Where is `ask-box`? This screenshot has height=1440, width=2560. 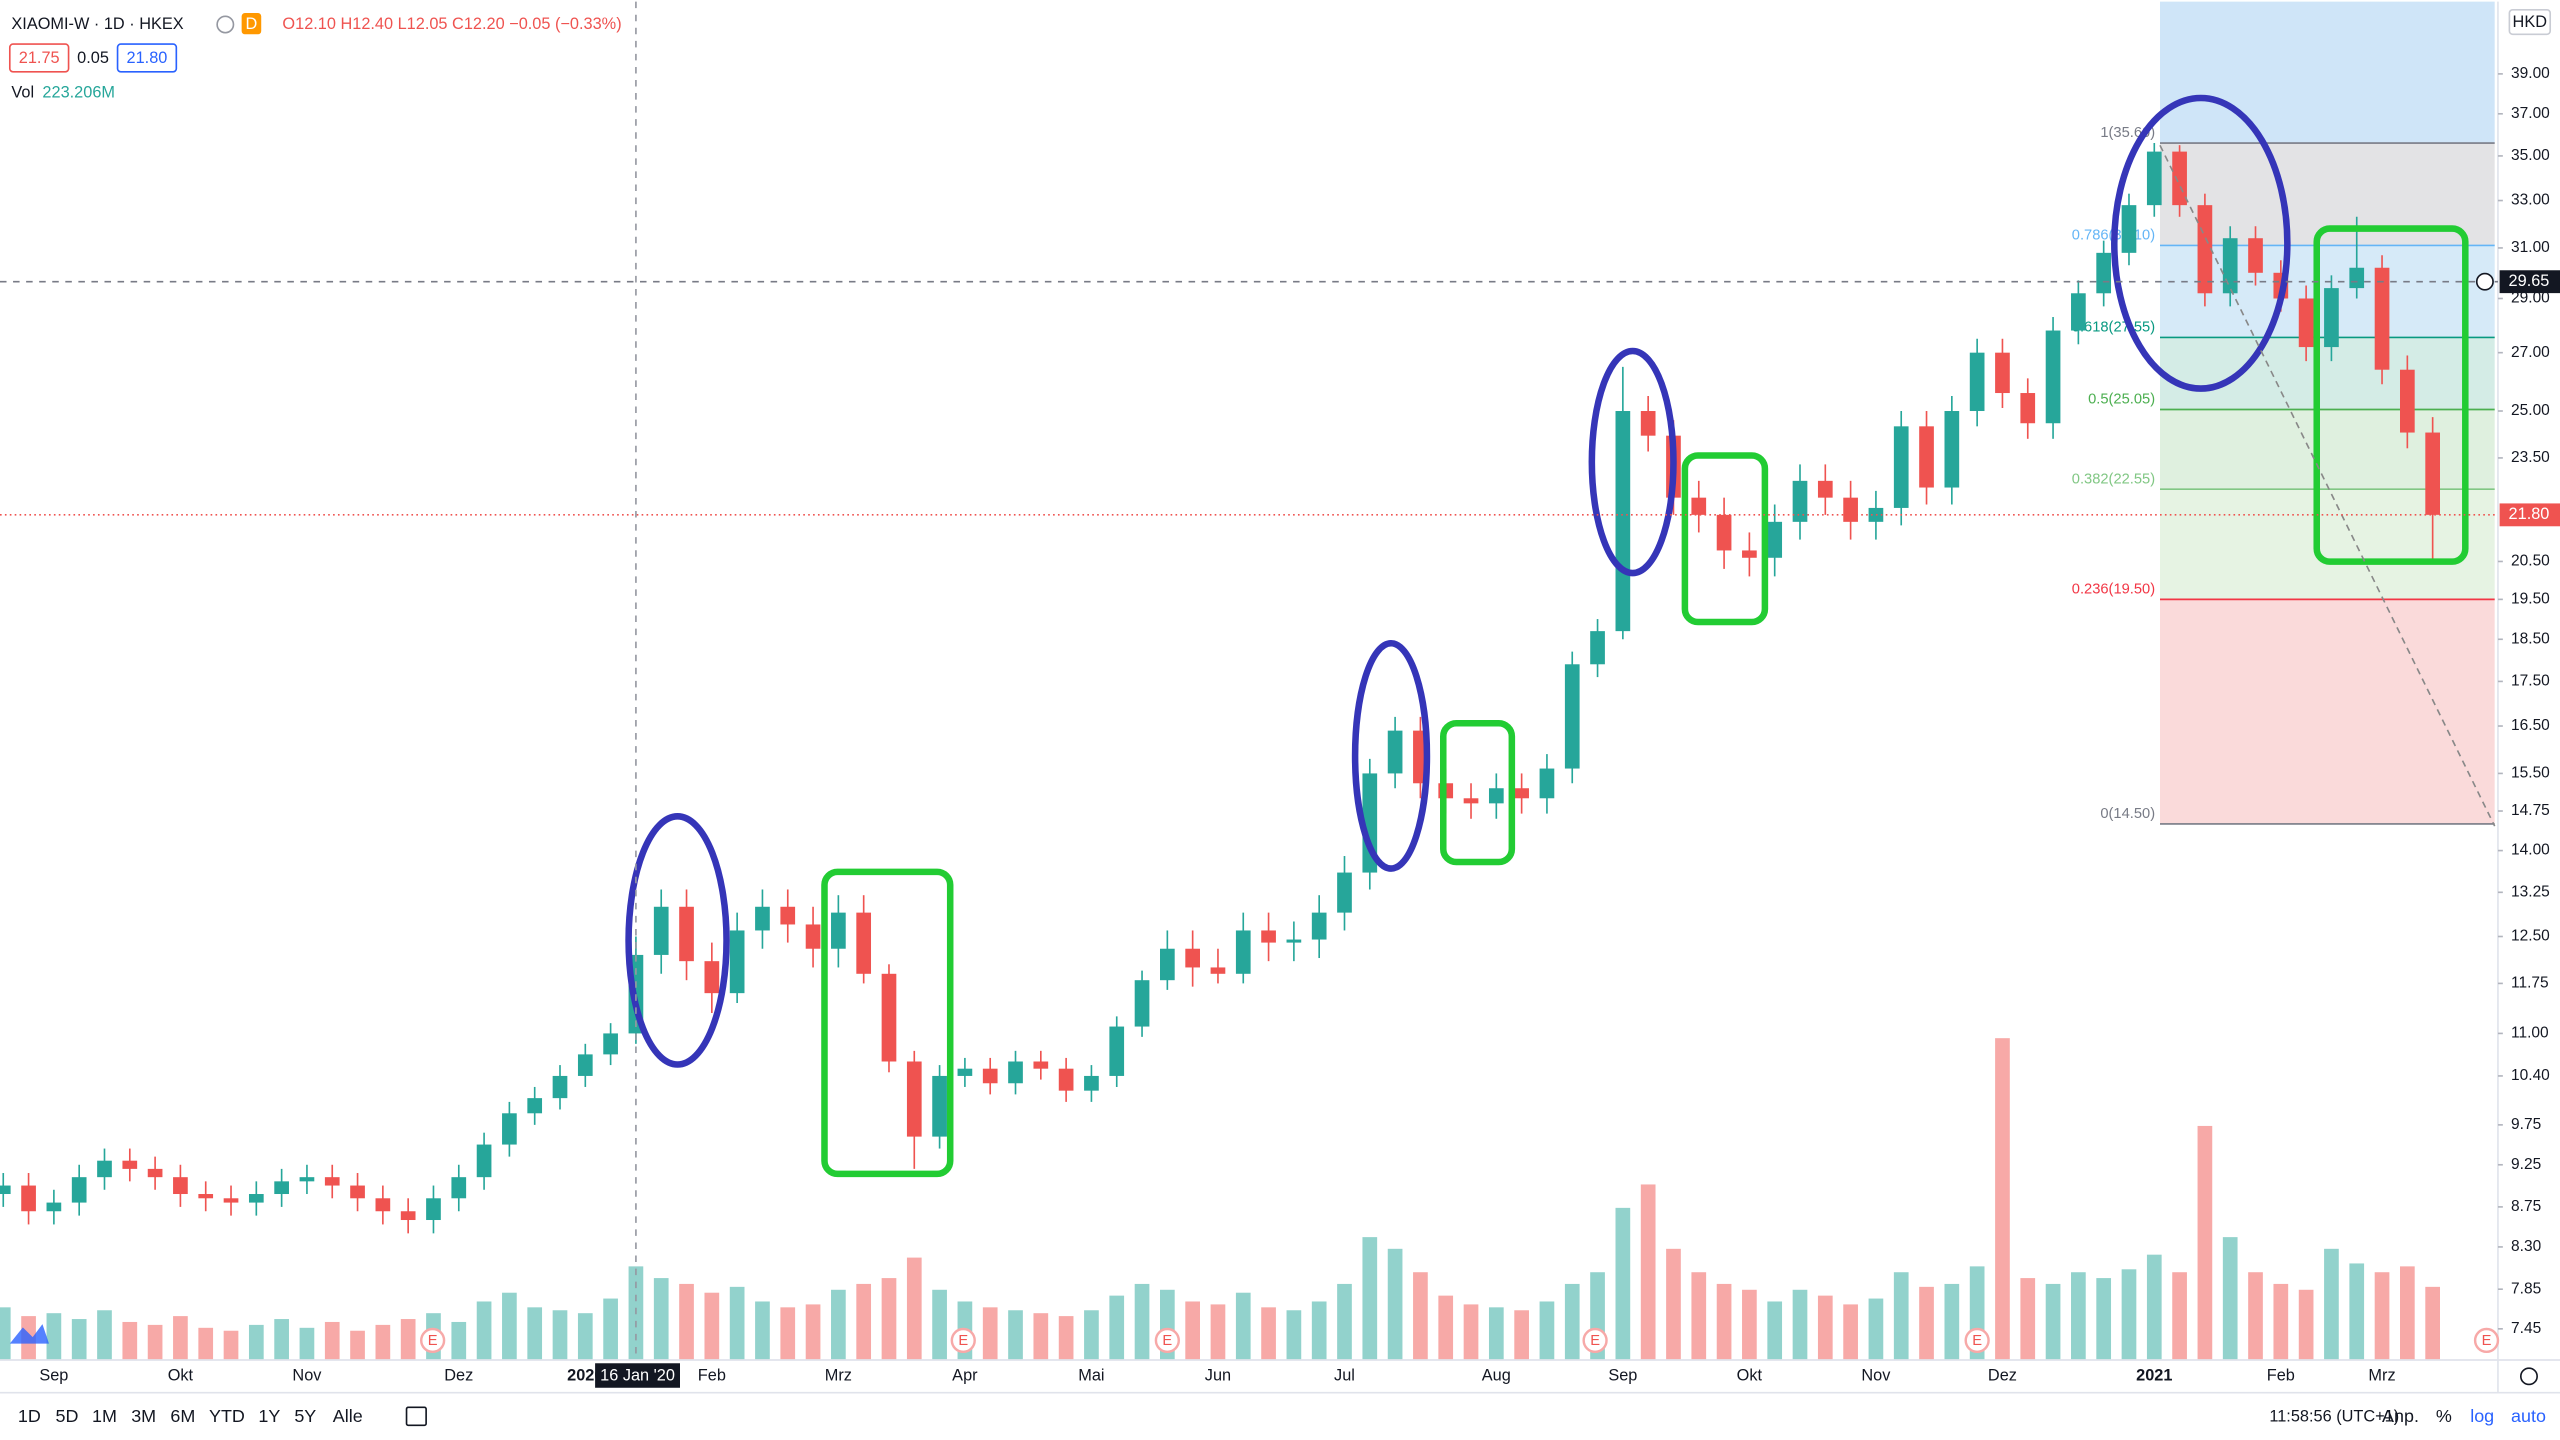
ask-box is located at coordinates (147, 58).